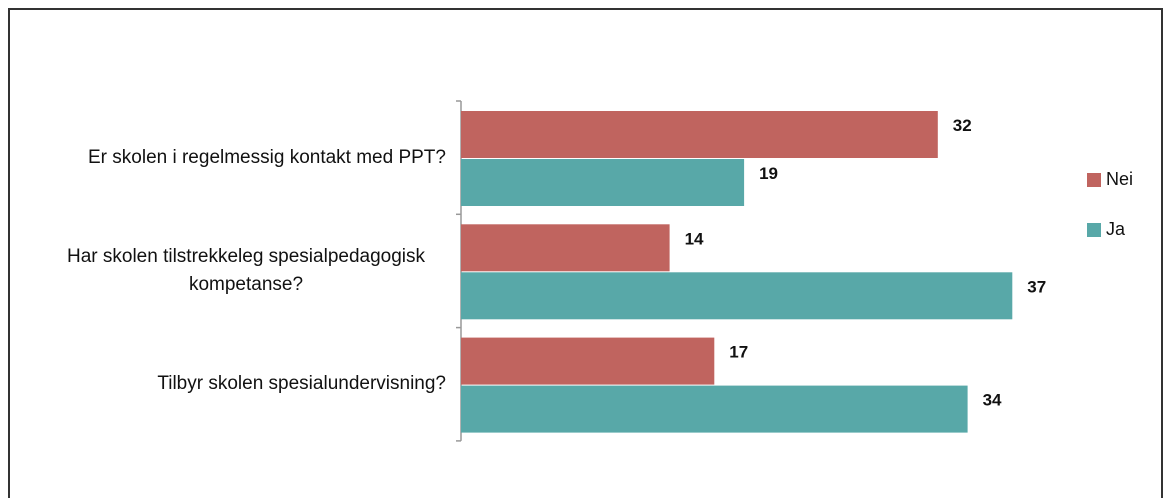 This screenshot has height=499, width=1171. What do you see at coordinates (267, 157) in the screenshot?
I see `category-label: Er skolen i regelmessig kontakt med PPT?` at bounding box center [267, 157].